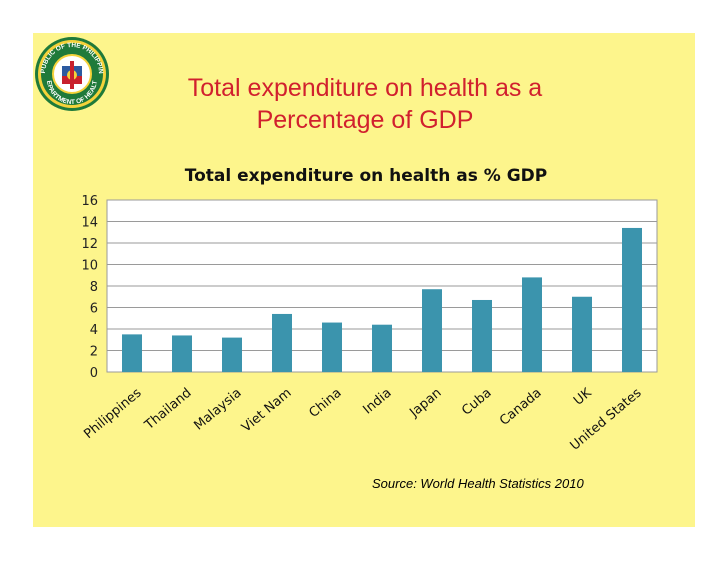 The width and height of the screenshot is (728, 563). What do you see at coordinates (432, 330) in the screenshot?
I see `bar-japan` at bounding box center [432, 330].